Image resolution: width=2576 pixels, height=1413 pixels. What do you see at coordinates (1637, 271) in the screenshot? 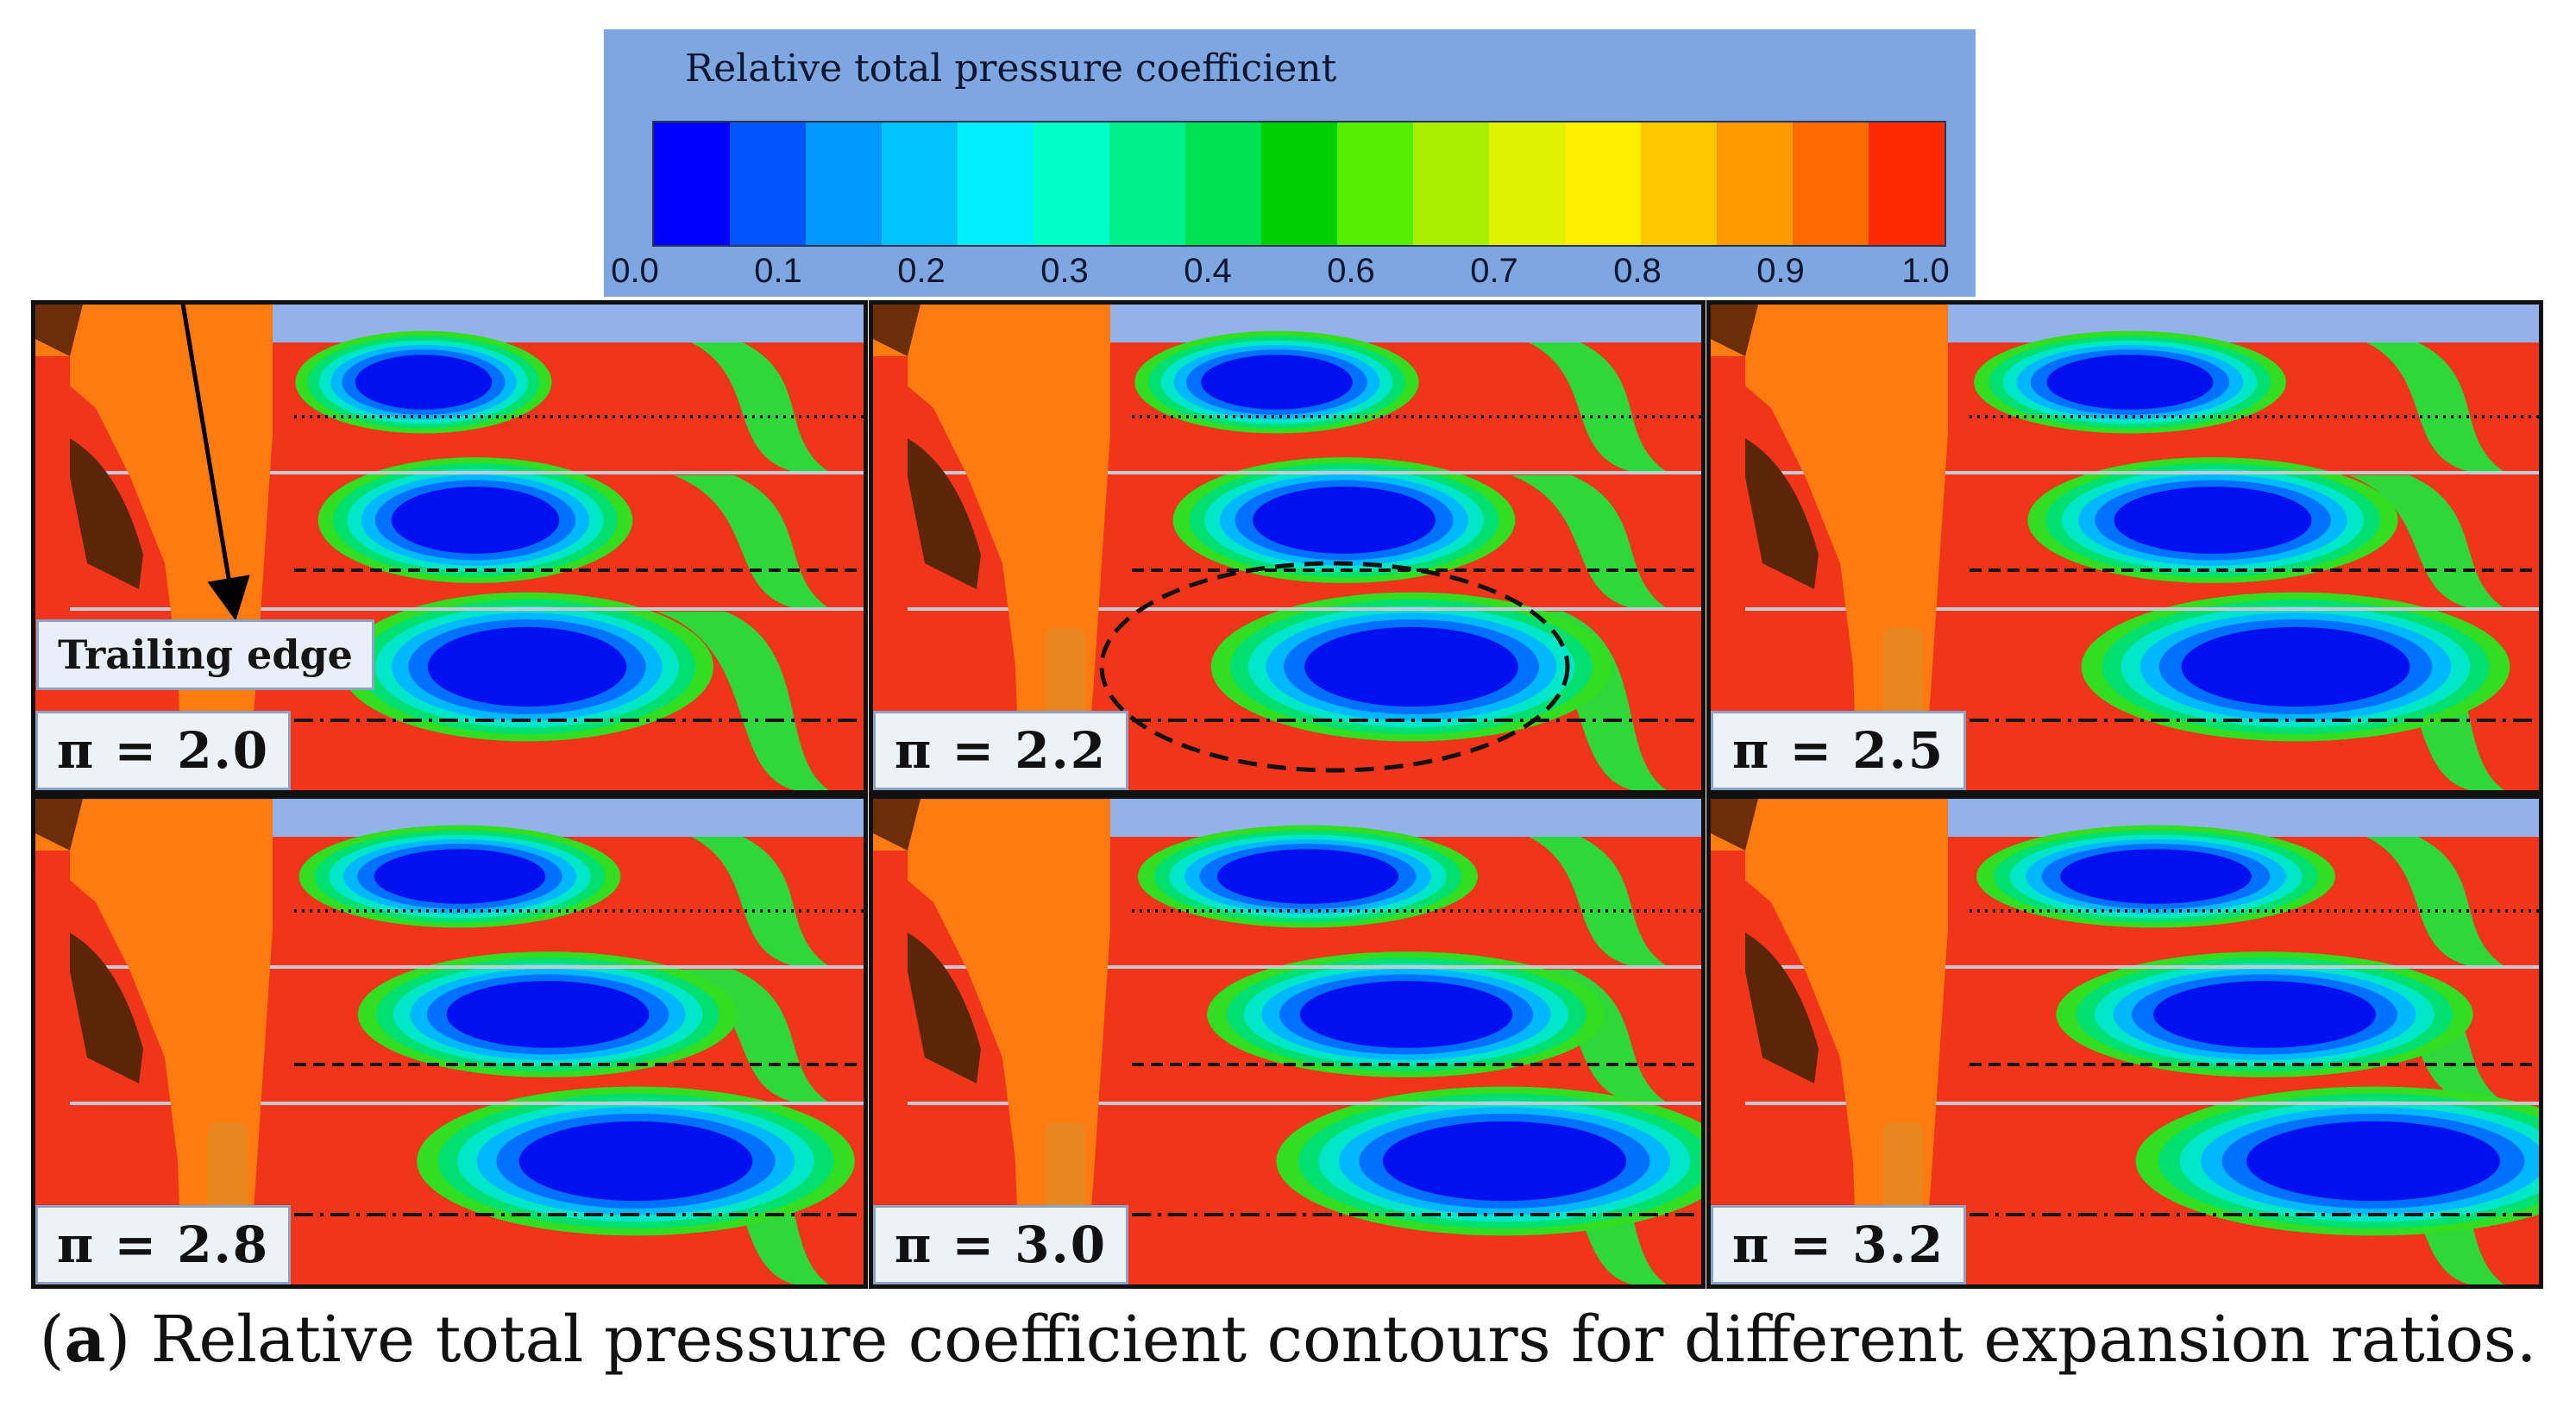
I see `colorbar-tick-label: 0.8` at bounding box center [1637, 271].